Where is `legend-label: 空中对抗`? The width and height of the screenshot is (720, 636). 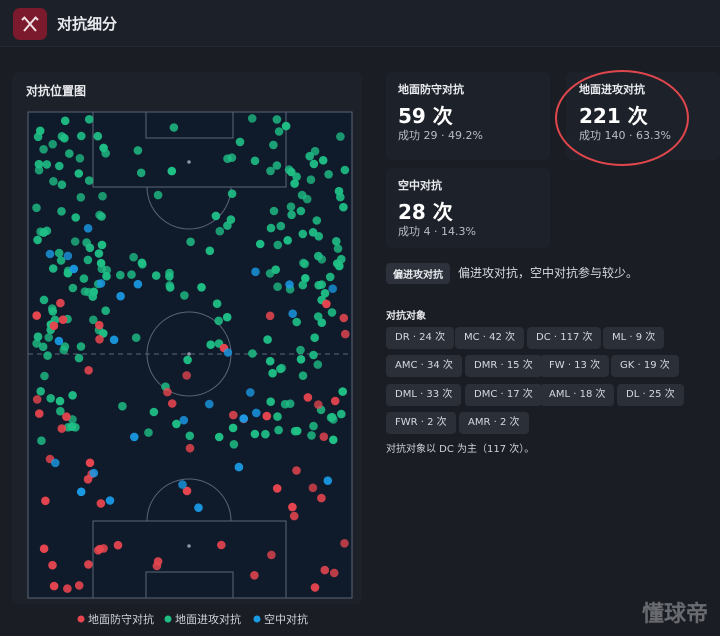 legend-label: 空中对抗 is located at coordinates (286, 619).